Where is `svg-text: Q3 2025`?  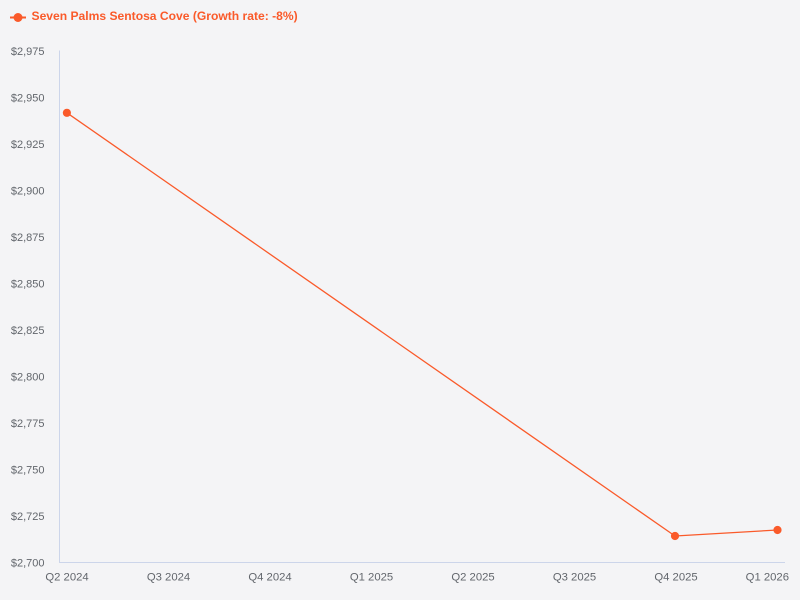
svg-text: Q3 2025 is located at coordinates (574, 578).